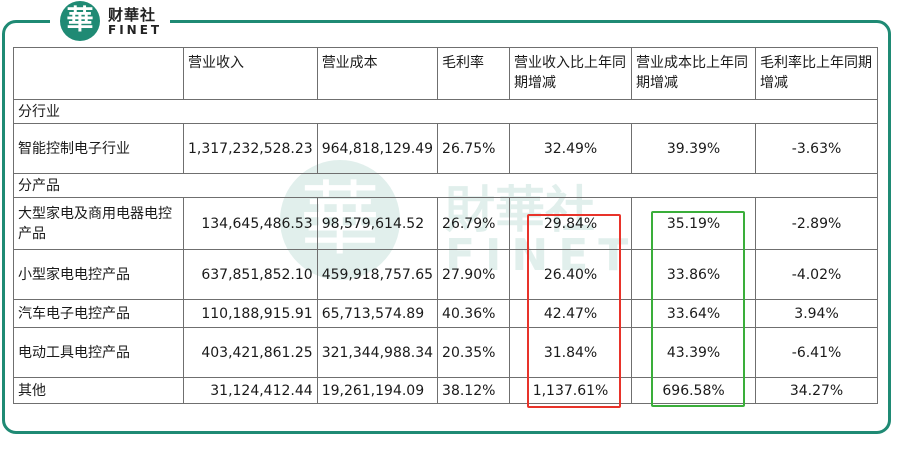 Image resolution: width=897 pixels, height=458 pixels. What do you see at coordinates (817, 313) in the screenshot?
I see `cell-margin-change: 3.94%` at bounding box center [817, 313].